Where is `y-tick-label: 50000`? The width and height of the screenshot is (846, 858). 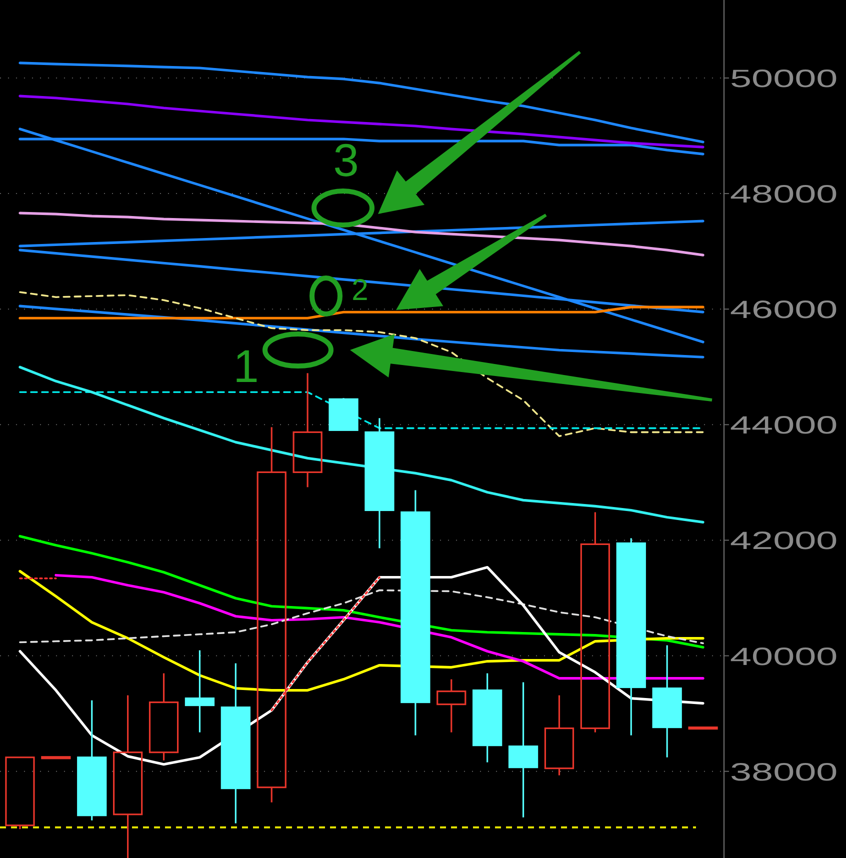 y-tick-label: 50000 is located at coordinates (784, 78).